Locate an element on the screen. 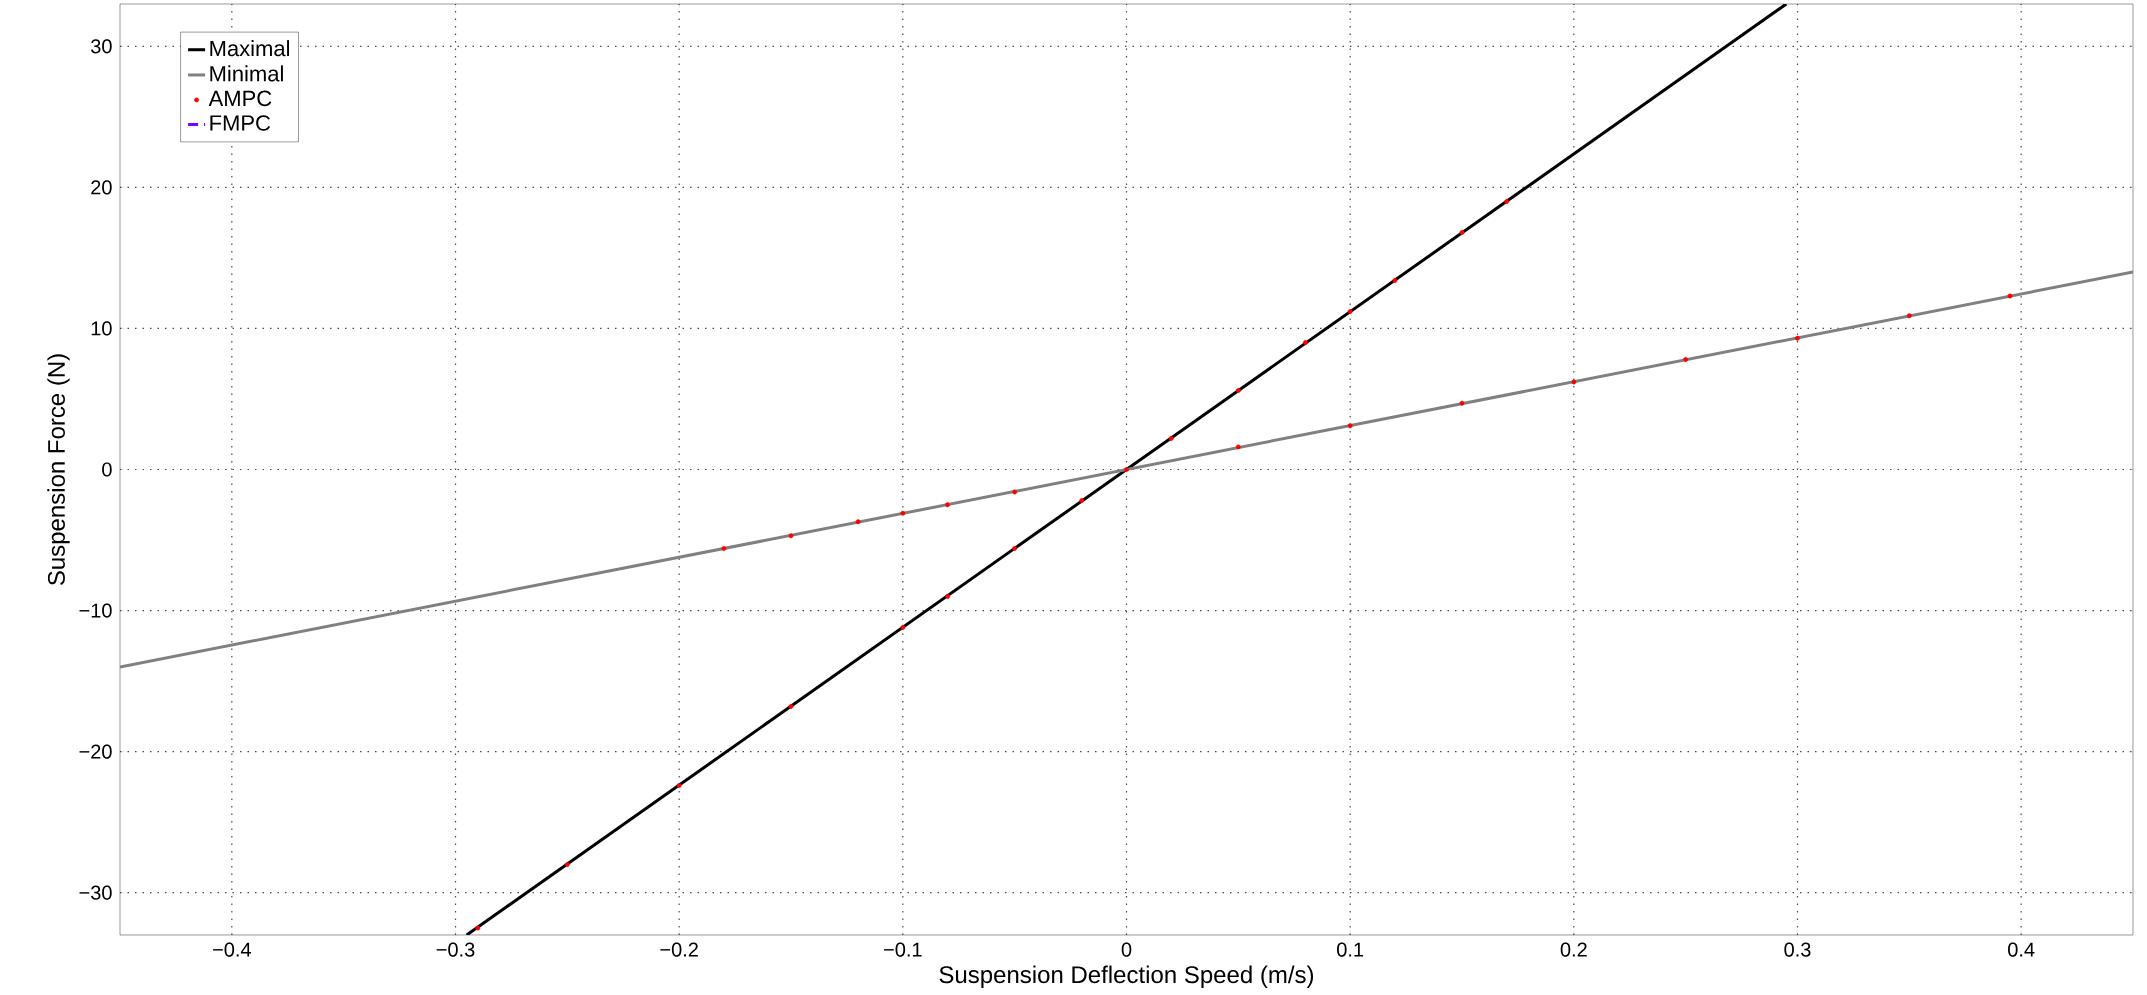  legend-label: AMPC is located at coordinates (240, 98).